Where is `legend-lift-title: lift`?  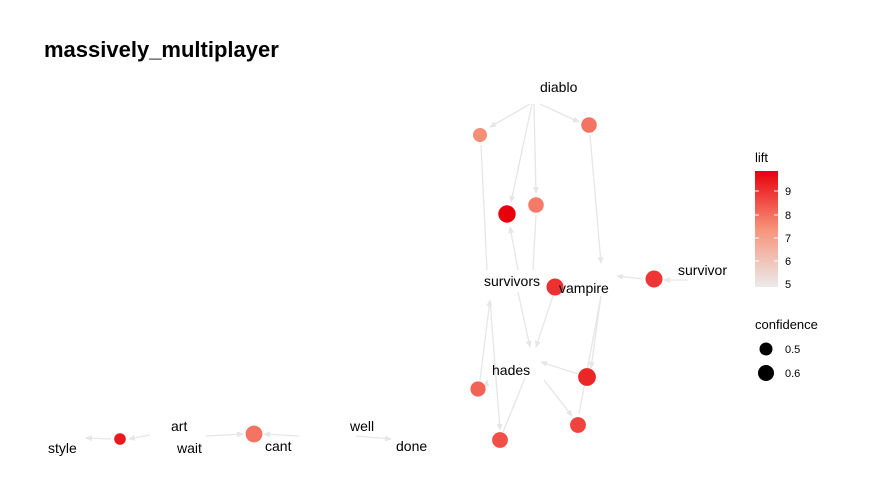
legend-lift-title: lift is located at coordinates (761, 157).